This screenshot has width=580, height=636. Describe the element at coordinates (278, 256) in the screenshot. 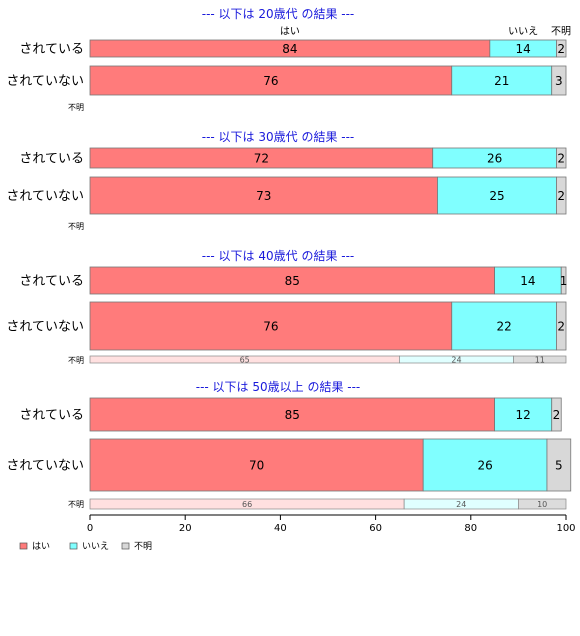

I see `panel-title: --- 以下は 40歳代 の結果 ---` at that location.